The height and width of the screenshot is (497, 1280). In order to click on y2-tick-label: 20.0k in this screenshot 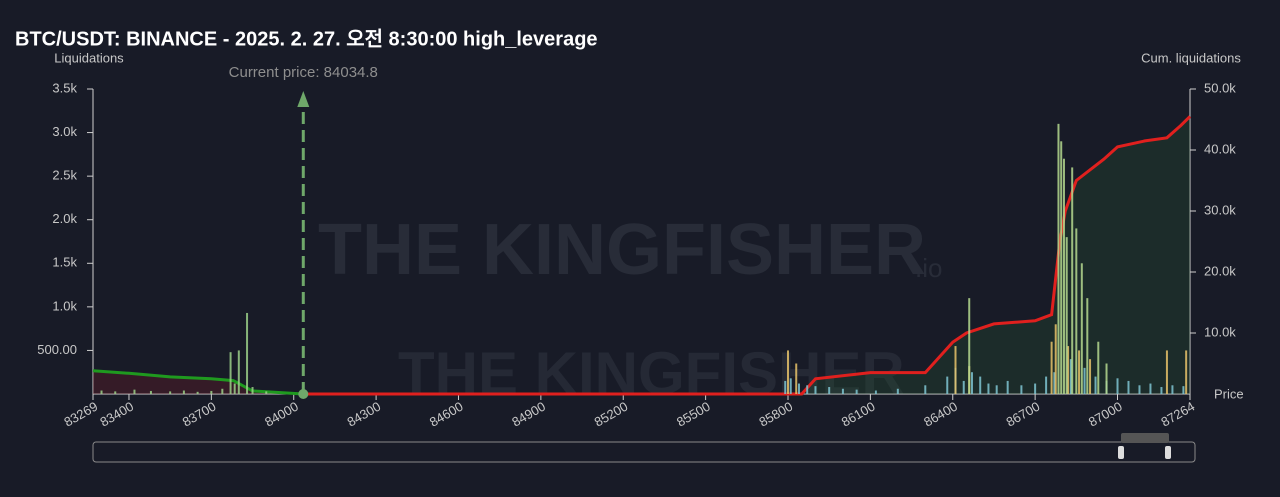, I will do `click(1220, 270)`.